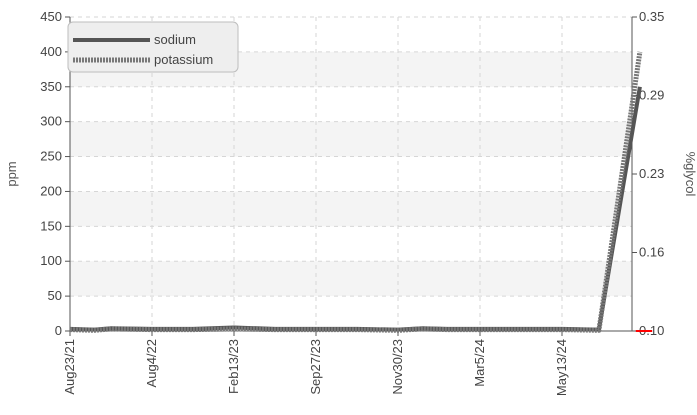 Image resolution: width=697 pixels, height=415 pixels. I want to click on x-tick-label: May13/24, so click(561, 367).